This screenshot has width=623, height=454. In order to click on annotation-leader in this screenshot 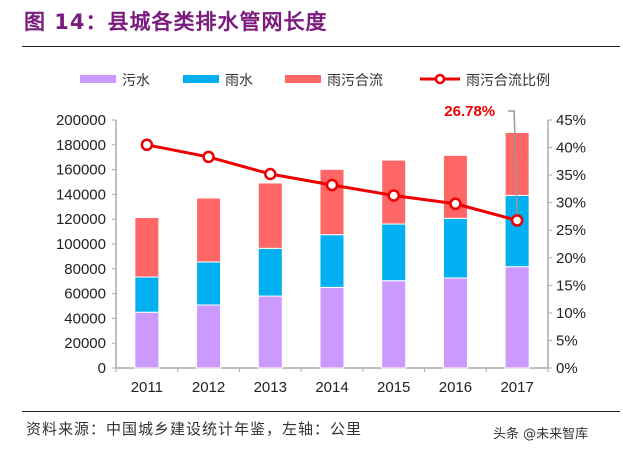, I will do `click(513, 165)`.